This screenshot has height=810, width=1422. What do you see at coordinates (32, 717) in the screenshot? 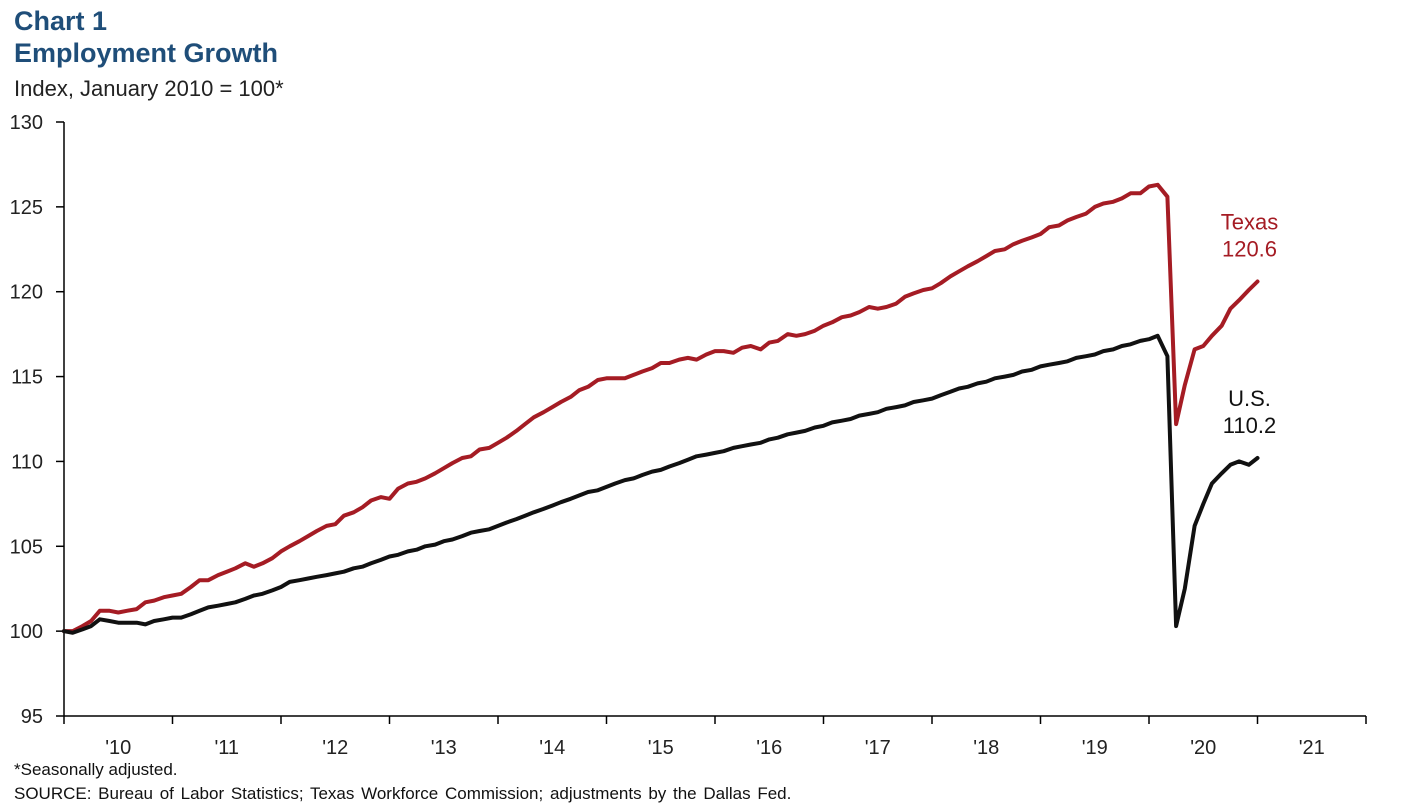
I see `y-tick-label: 95` at bounding box center [32, 717].